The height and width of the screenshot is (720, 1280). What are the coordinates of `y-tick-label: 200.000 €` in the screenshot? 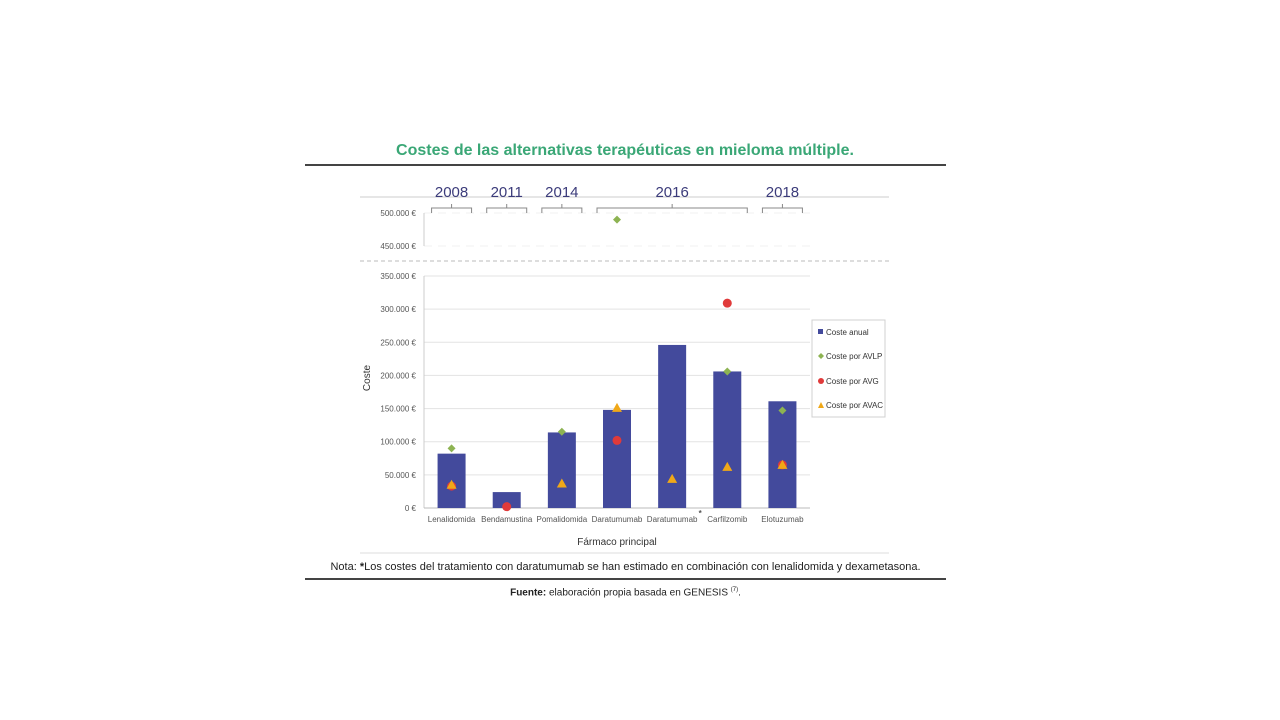 It's located at (398, 375).